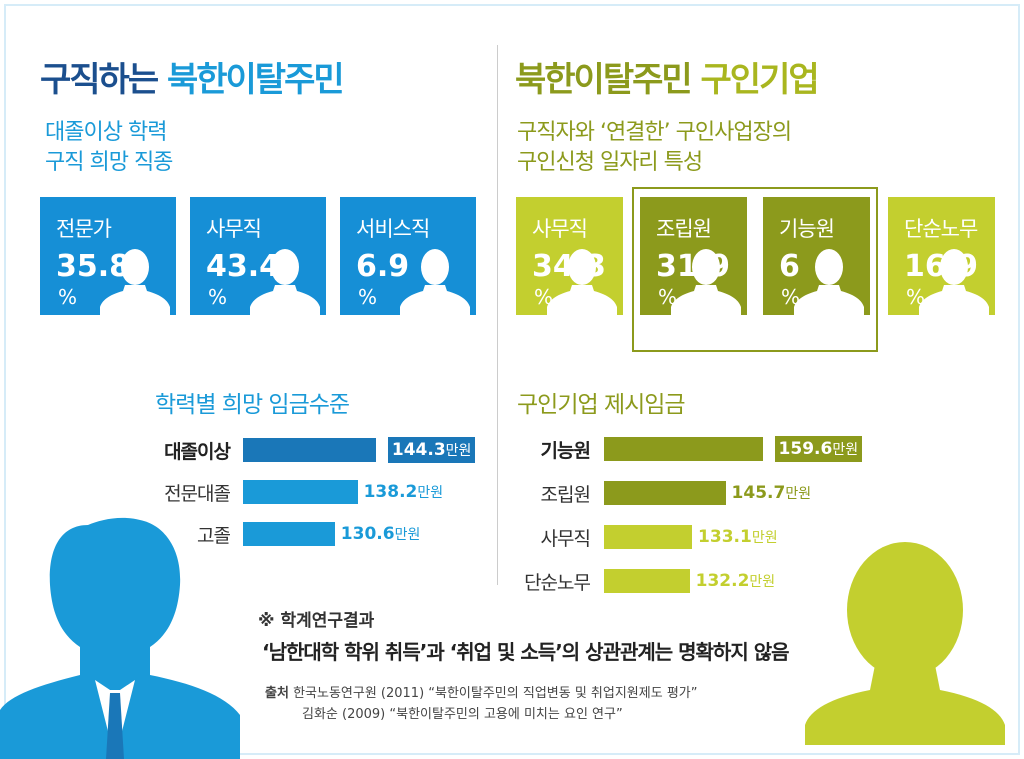 The image size is (1024, 759). I want to click on card-number: 43.4, so click(243, 266).